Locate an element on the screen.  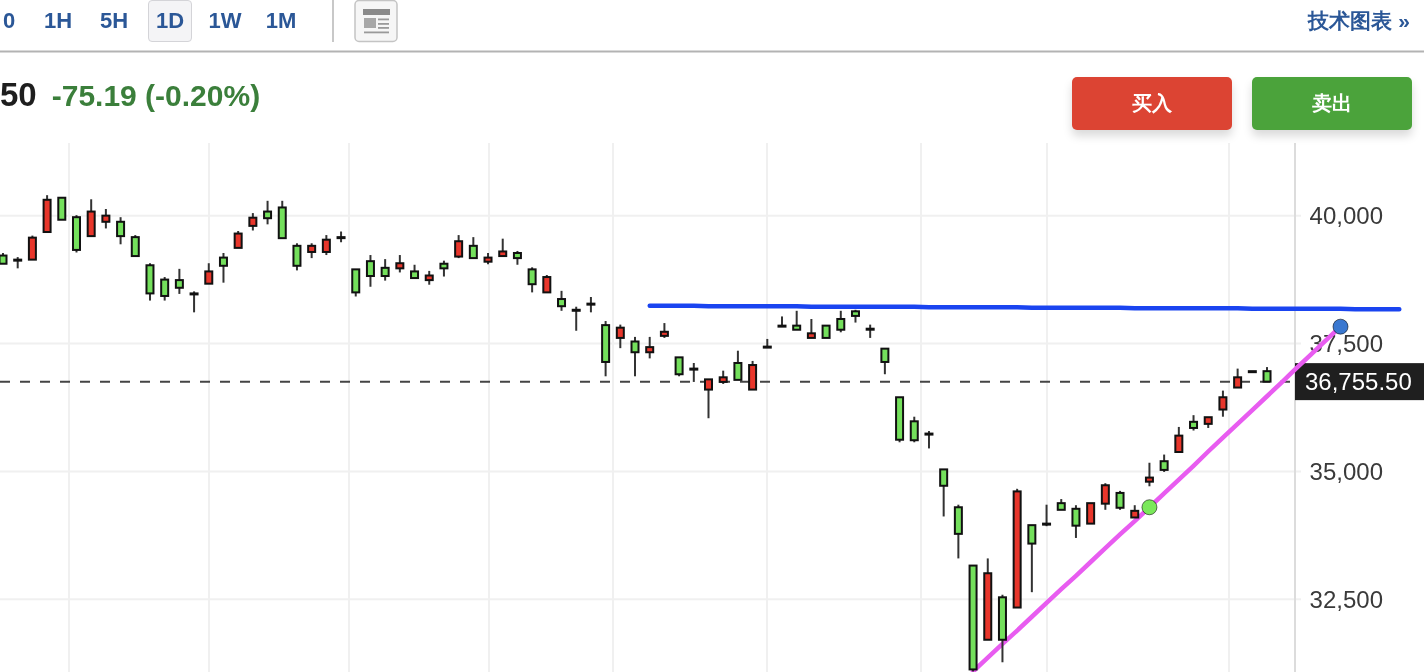
text: 技术图表 » is located at coordinates (1359, 21).